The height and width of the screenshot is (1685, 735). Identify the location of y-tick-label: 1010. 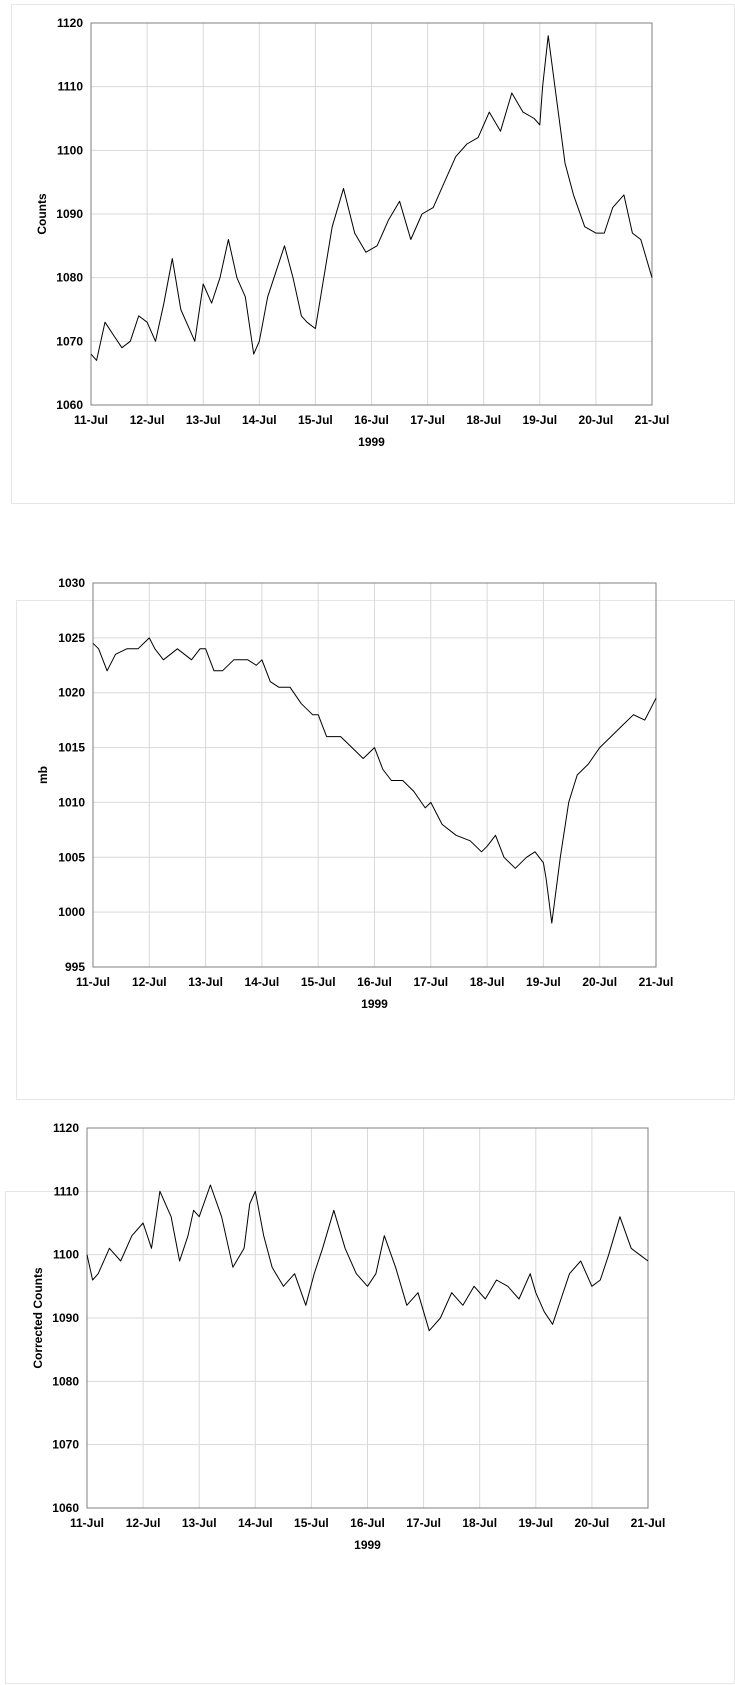
(71, 802).